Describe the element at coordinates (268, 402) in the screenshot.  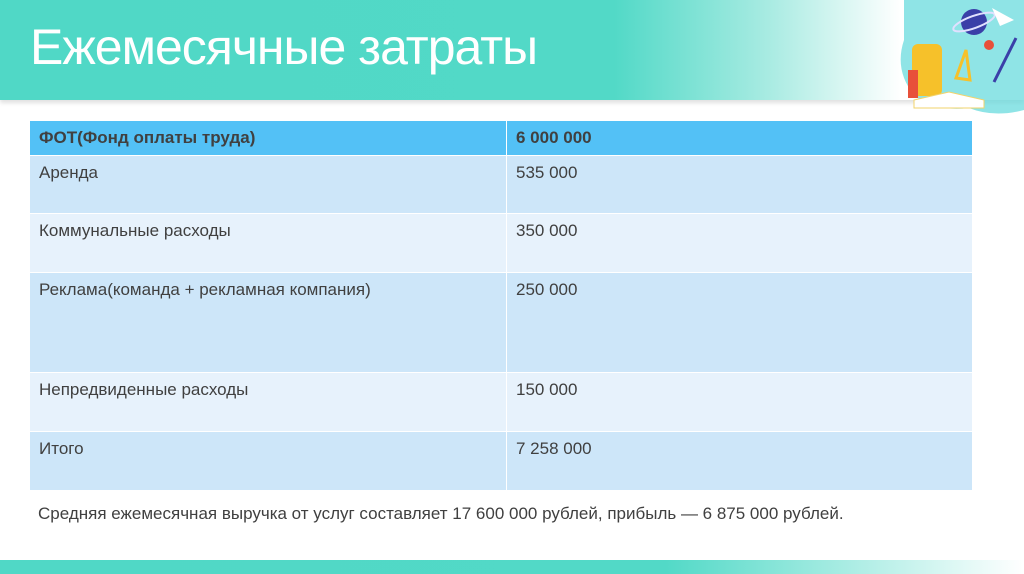
I see `expense-label: Непредвиденные расходы` at that location.